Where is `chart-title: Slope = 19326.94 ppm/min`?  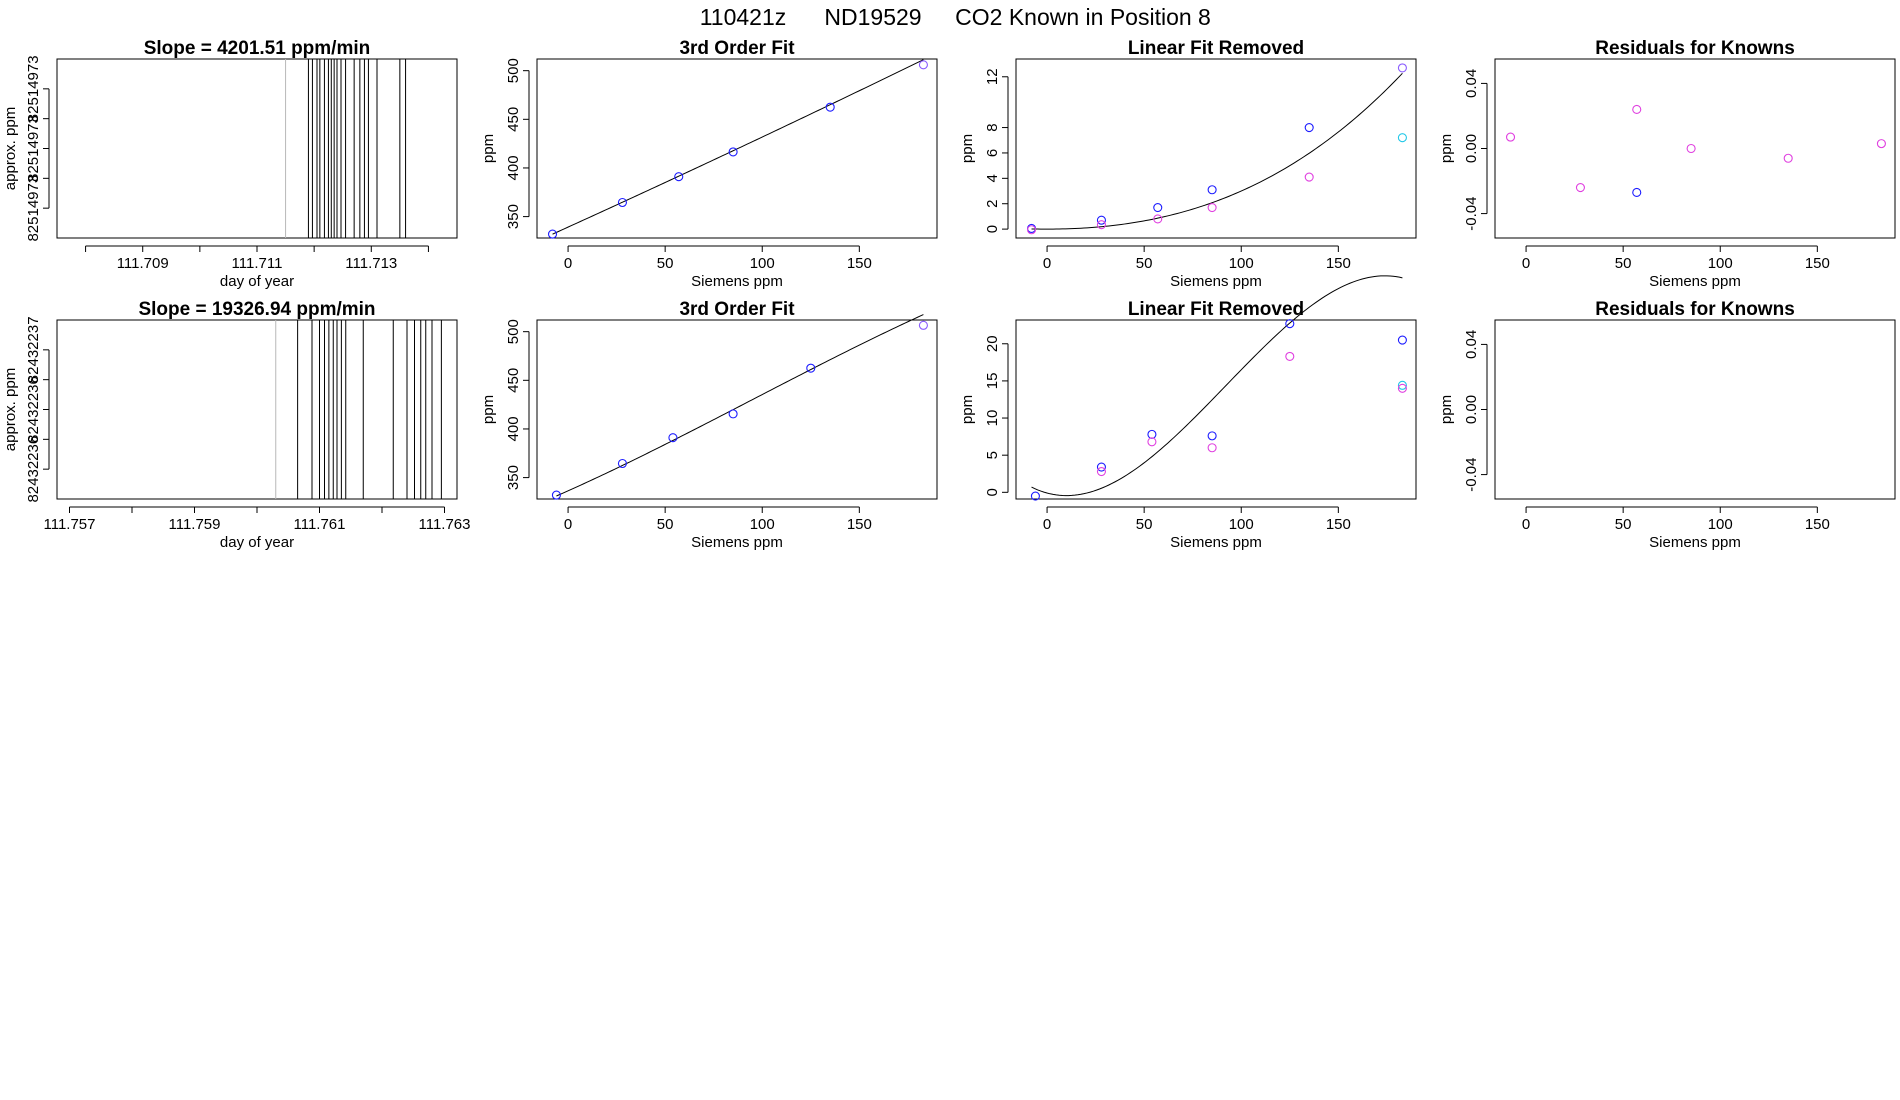
chart-title: Slope = 19326.94 ppm/min is located at coordinates (256, 309).